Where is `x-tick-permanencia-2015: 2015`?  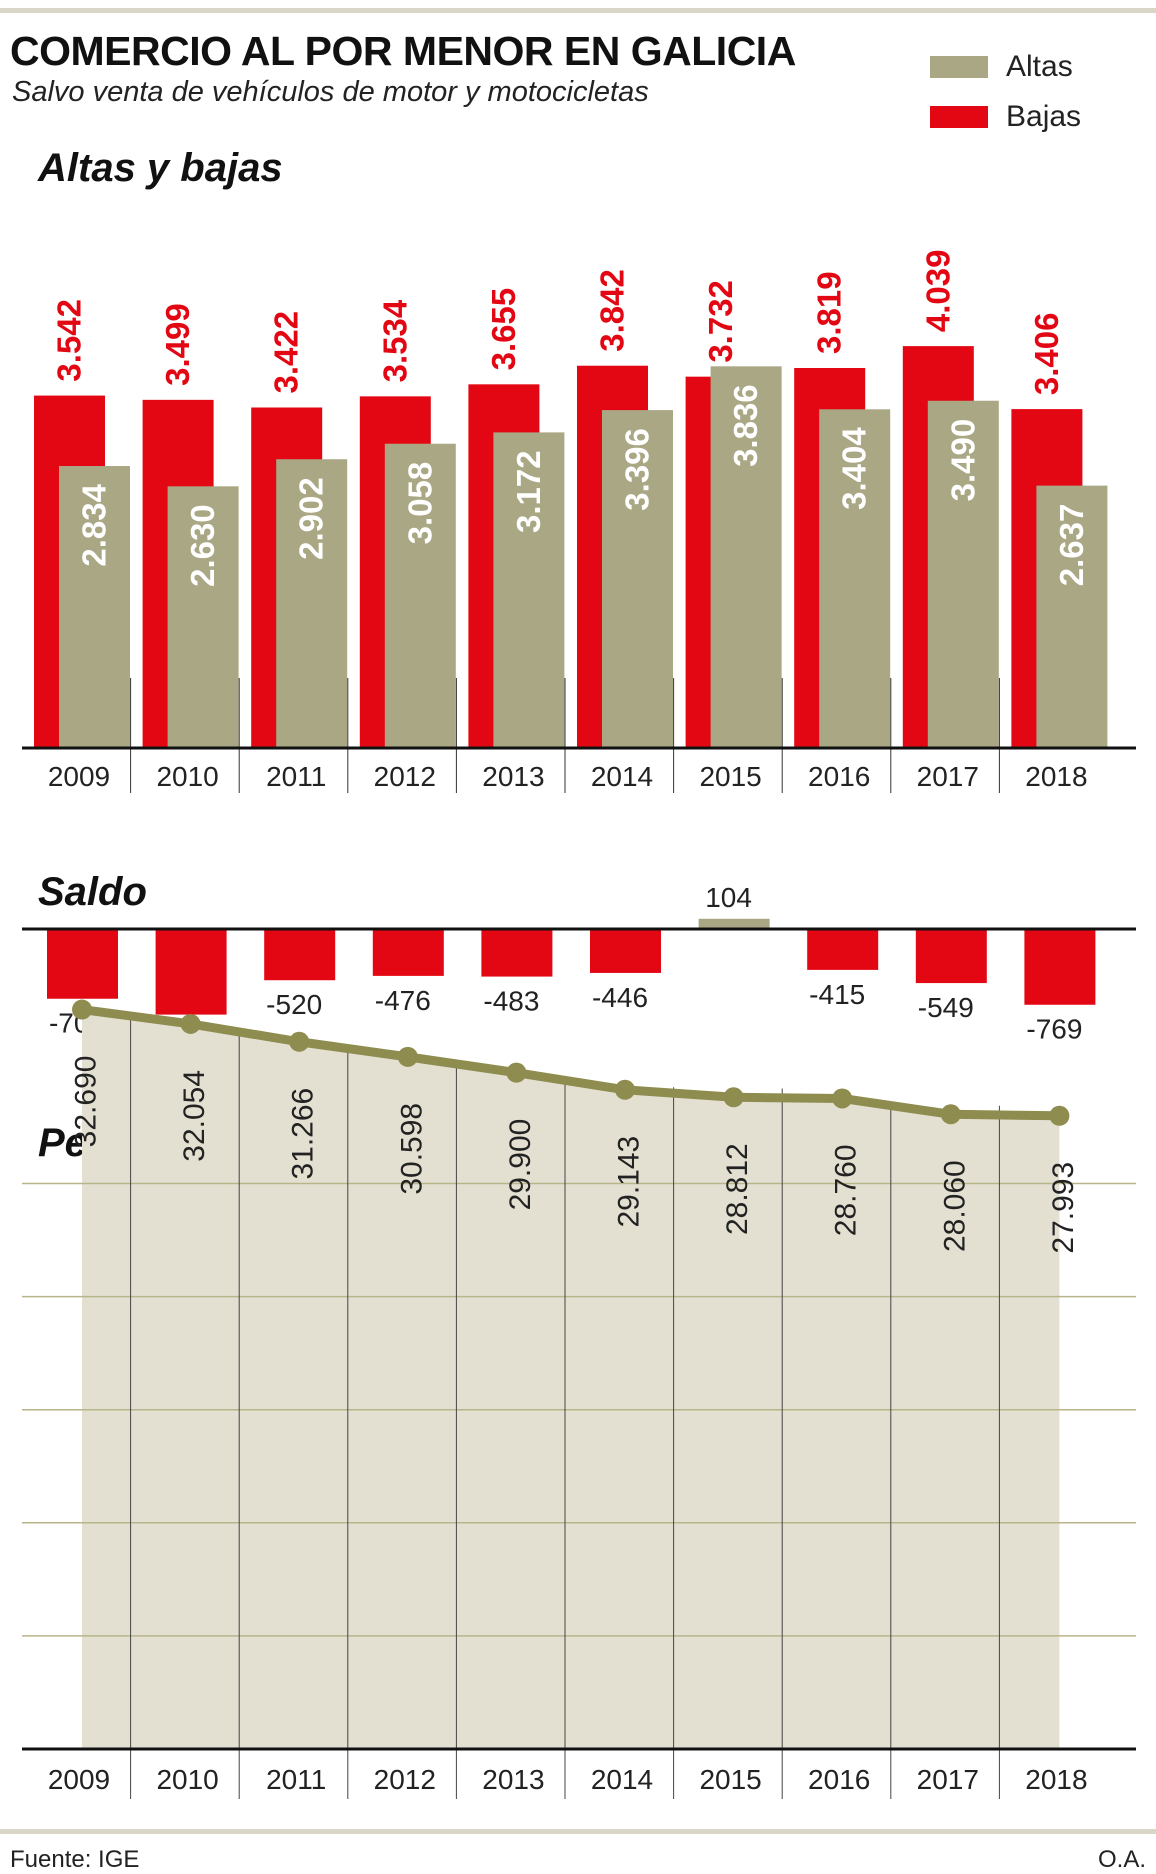
x-tick-permanencia-2015: 2015 is located at coordinates (730, 1779).